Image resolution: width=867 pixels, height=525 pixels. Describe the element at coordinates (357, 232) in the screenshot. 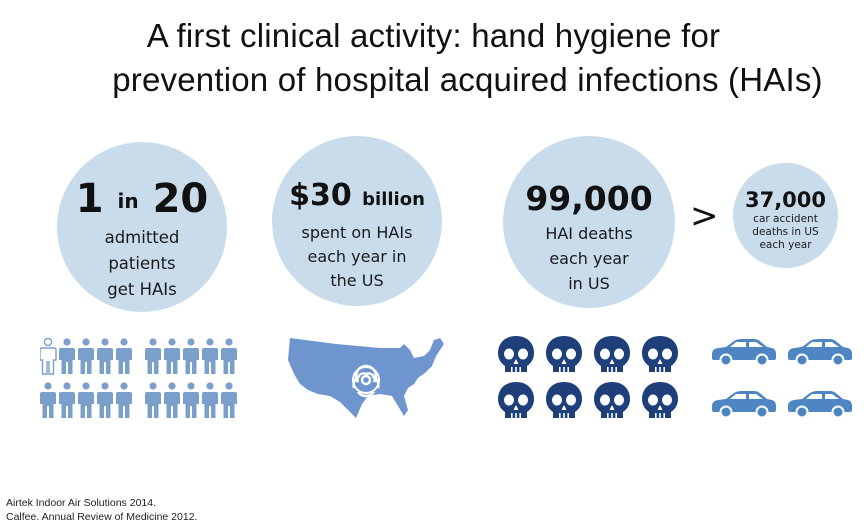

I see `stat-desc-line: spent on HAIs` at that location.